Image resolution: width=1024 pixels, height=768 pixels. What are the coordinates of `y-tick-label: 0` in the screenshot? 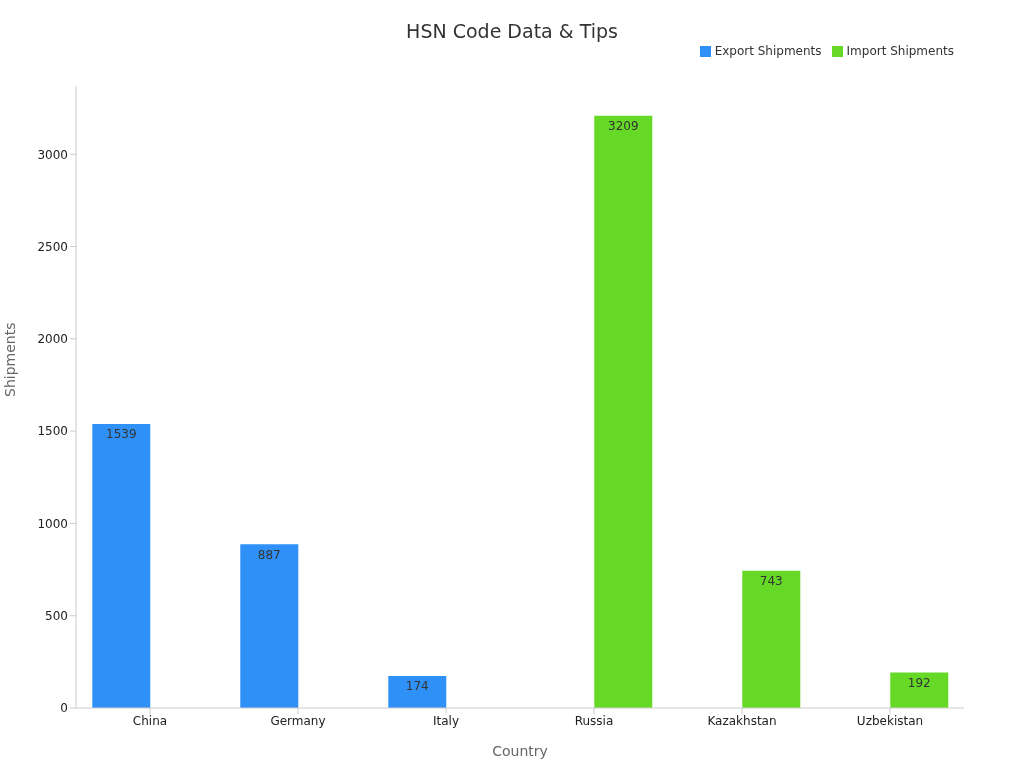 It's located at (64, 708).